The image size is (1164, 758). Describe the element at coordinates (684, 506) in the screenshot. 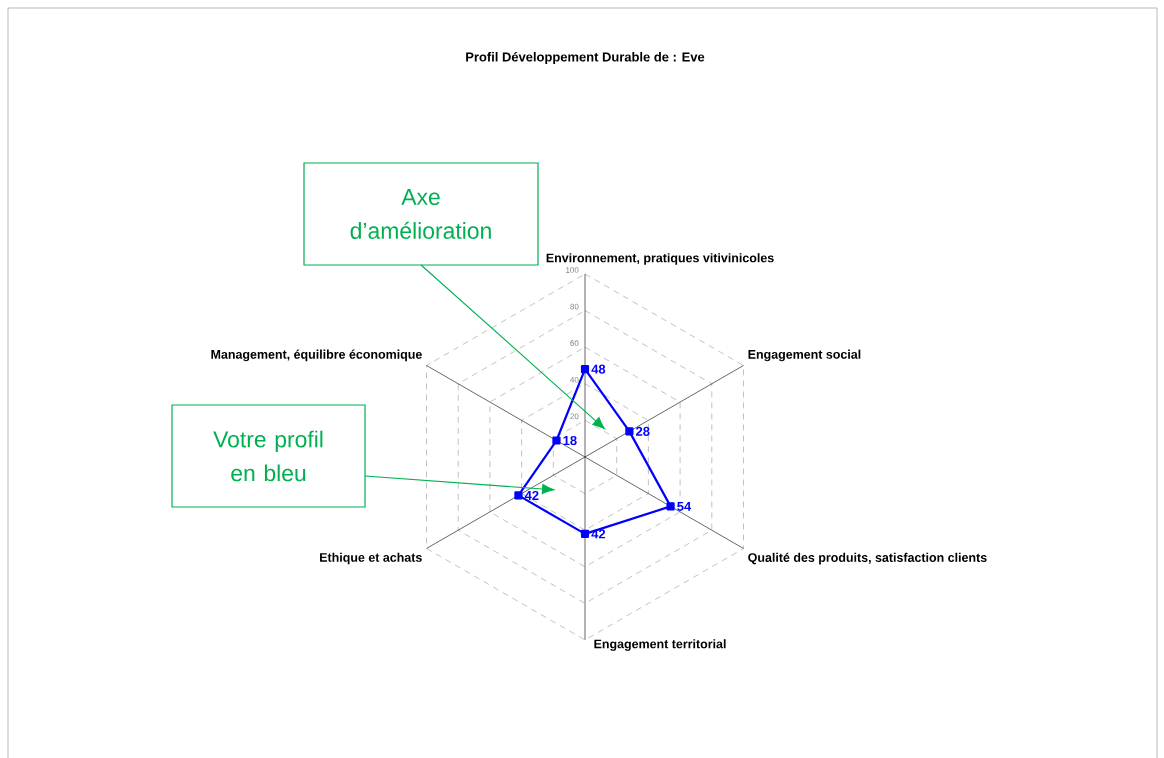

I see `data-label: 54` at that location.